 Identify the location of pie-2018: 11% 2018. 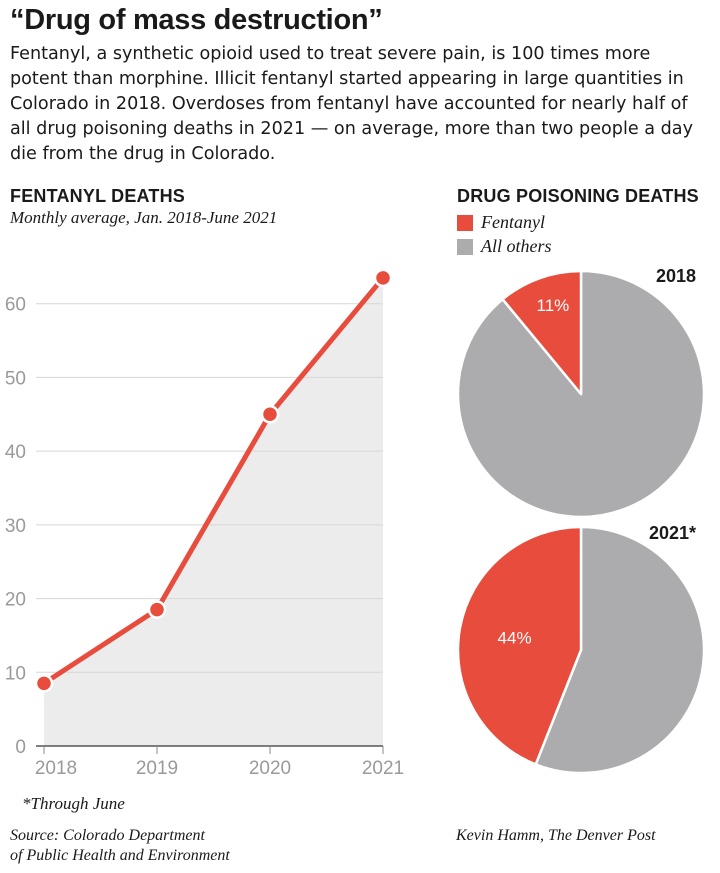
(581, 392).